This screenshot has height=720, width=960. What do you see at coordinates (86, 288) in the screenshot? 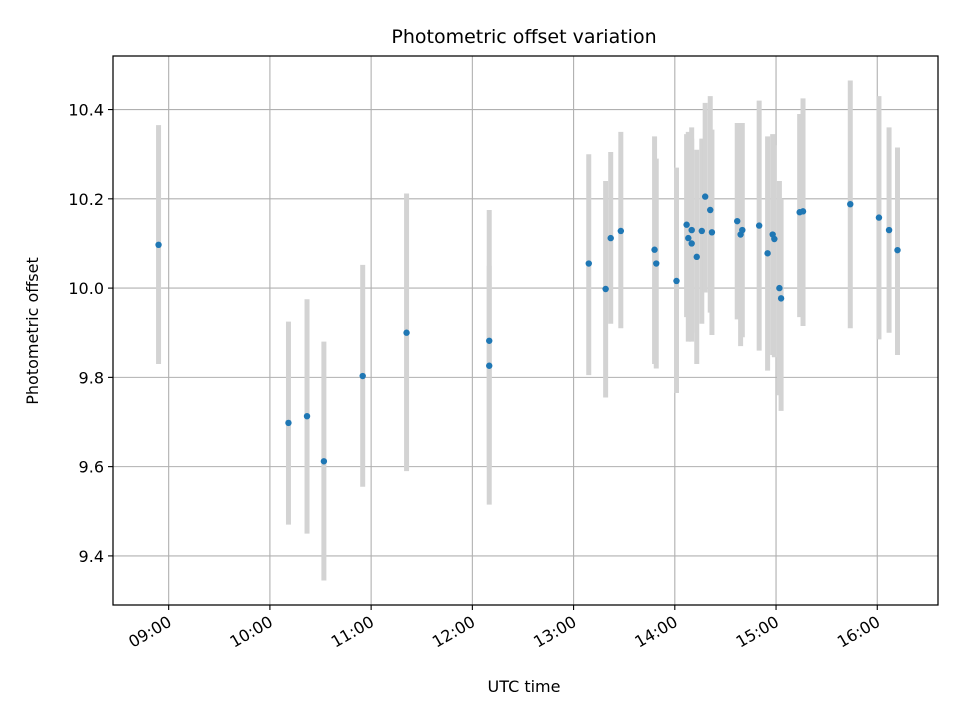
I see `y-tick-label: 10.0` at bounding box center [86, 288].